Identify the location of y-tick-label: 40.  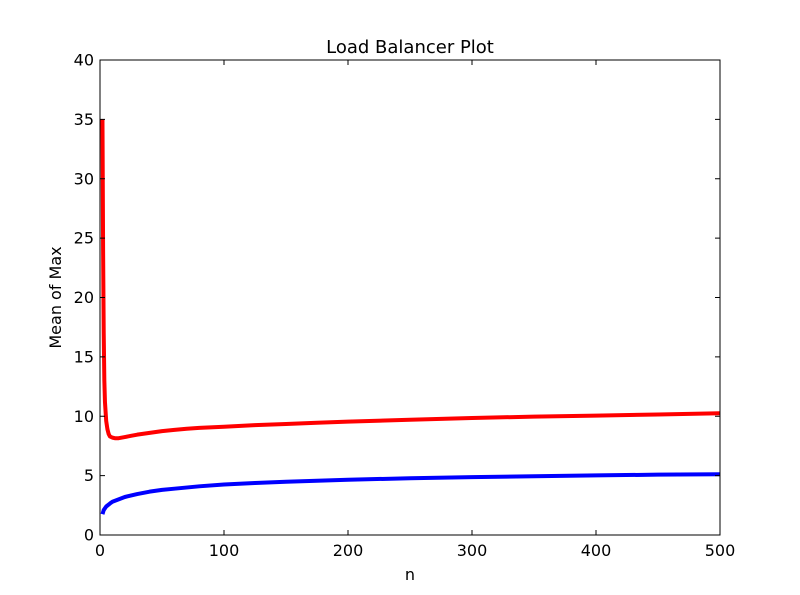
(84, 60).